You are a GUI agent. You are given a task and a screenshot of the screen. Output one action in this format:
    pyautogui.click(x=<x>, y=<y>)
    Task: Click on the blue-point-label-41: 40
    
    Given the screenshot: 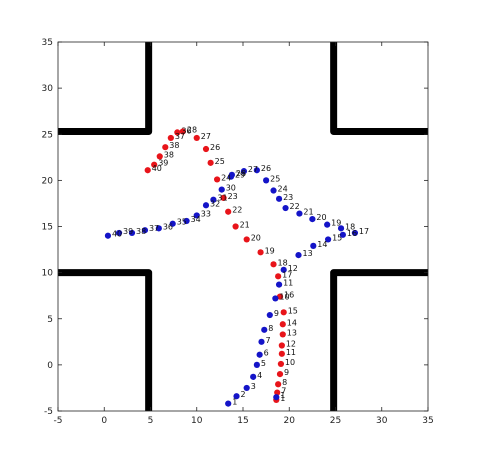 What is the action you would take?
    pyautogui.click(x=117, y=234)
    